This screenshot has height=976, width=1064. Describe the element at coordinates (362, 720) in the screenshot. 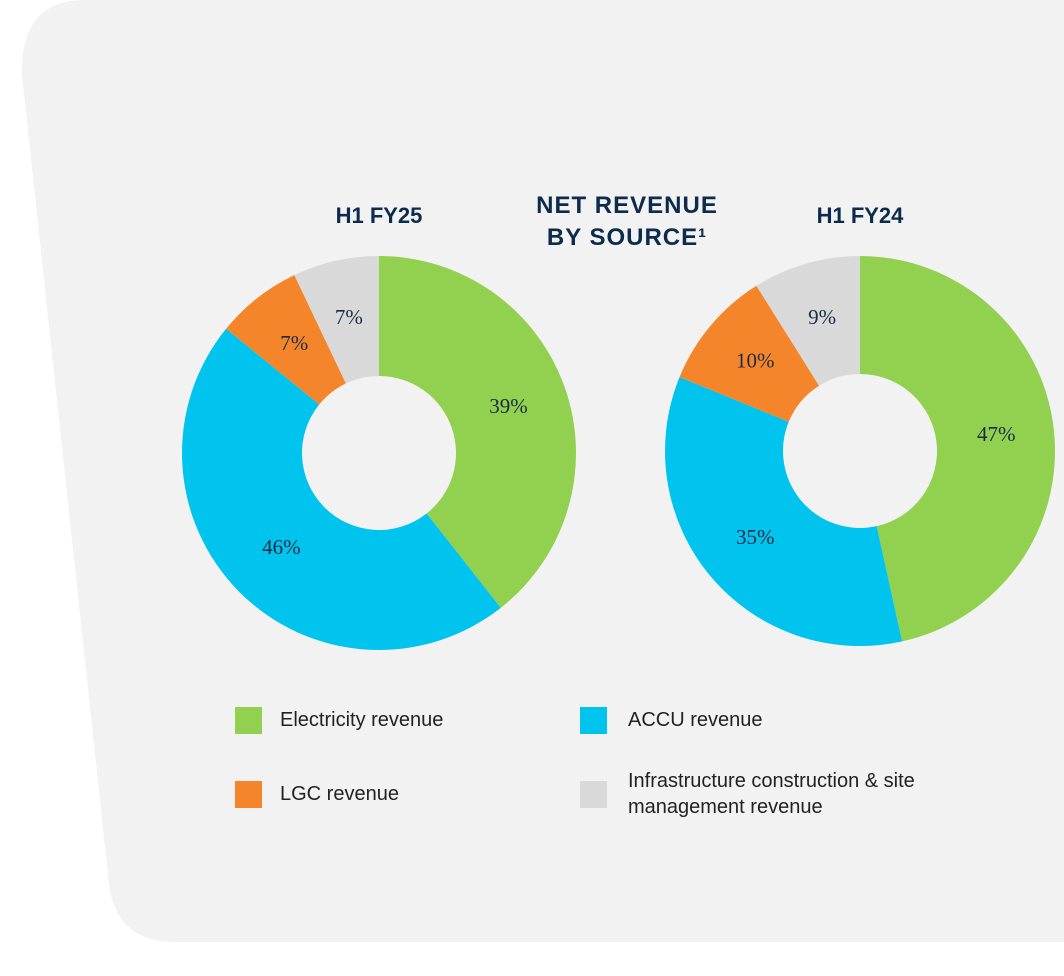

I see `legend-label: Electricity revenue` at that location.